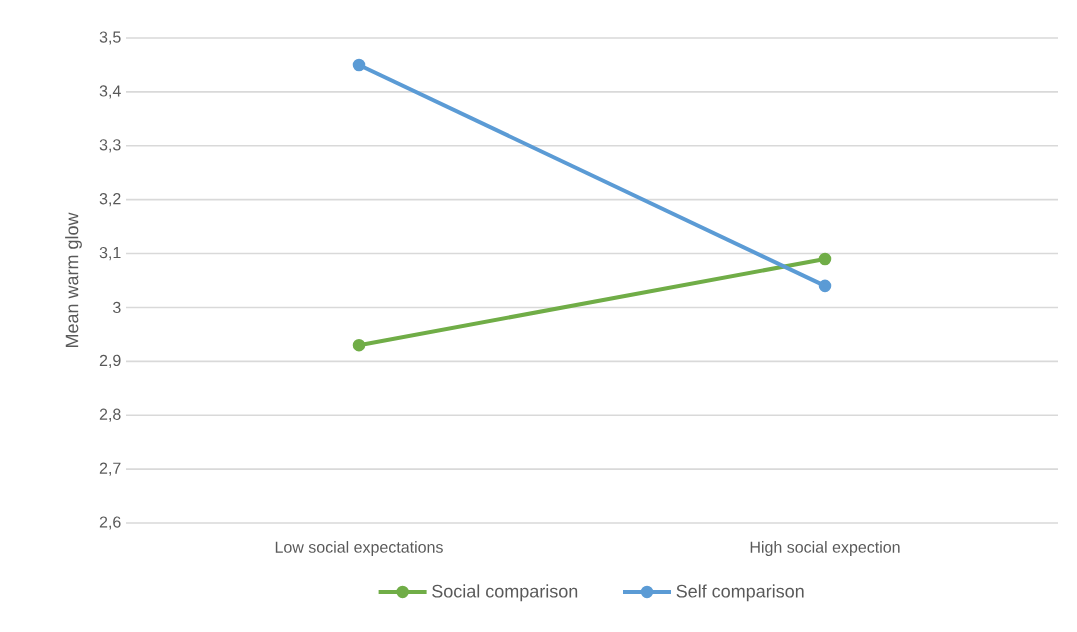 The image size is (1077, 632). Describe the element at coordinates (825, 548) in the screenshot. I see `x-tick-label: High social expection` at that location.